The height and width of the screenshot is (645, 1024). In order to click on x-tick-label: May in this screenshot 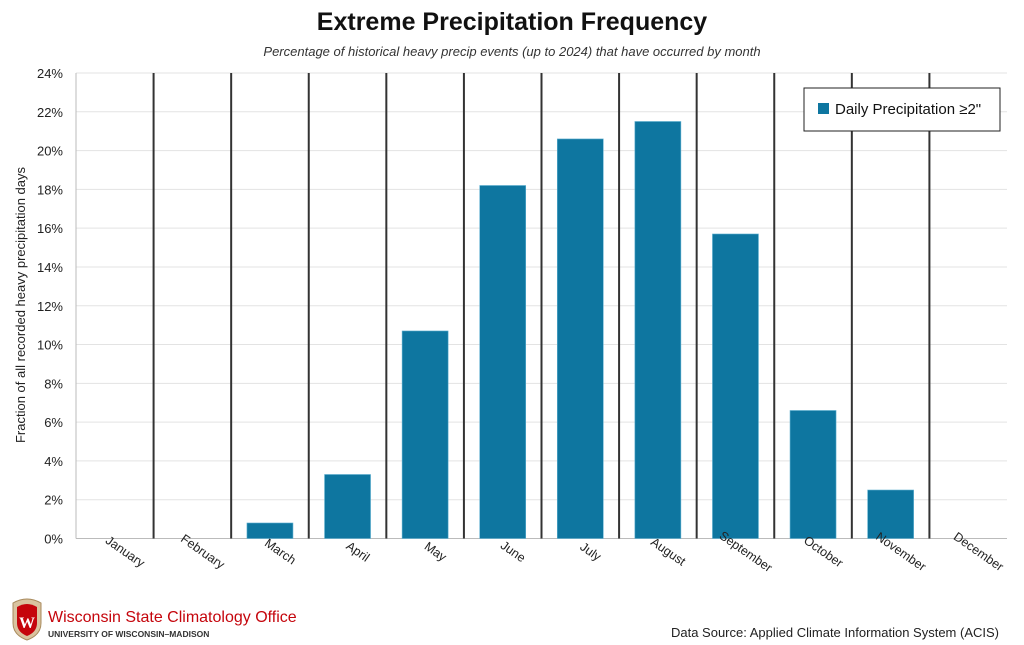, I will do `click(436, 551)`.